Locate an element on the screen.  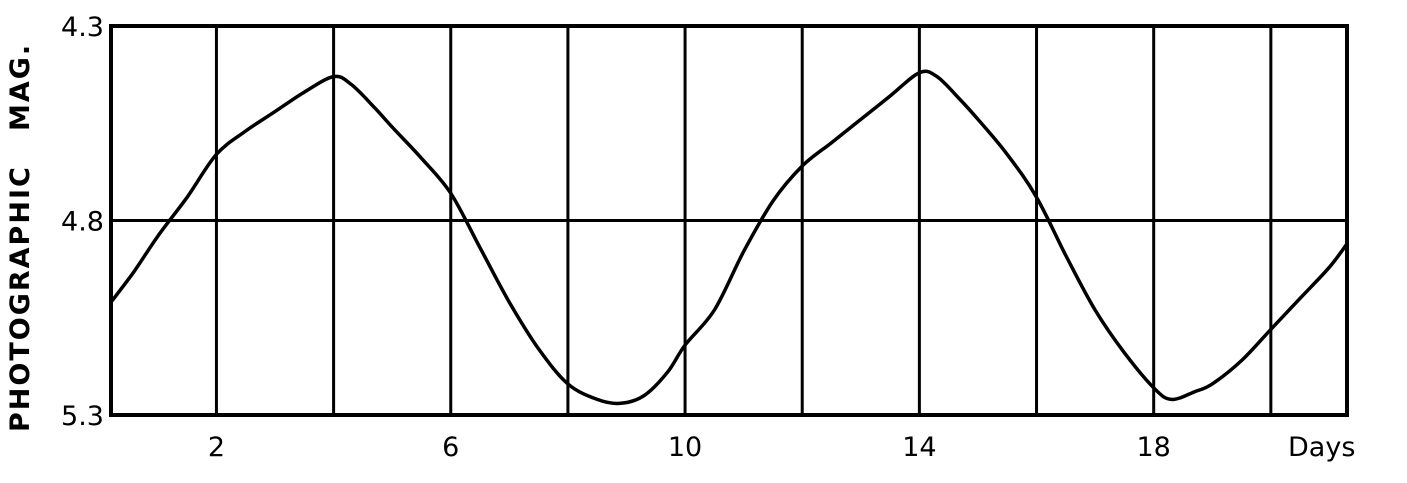
x-tick-label: 18 is located at coordinates (1154, 447).